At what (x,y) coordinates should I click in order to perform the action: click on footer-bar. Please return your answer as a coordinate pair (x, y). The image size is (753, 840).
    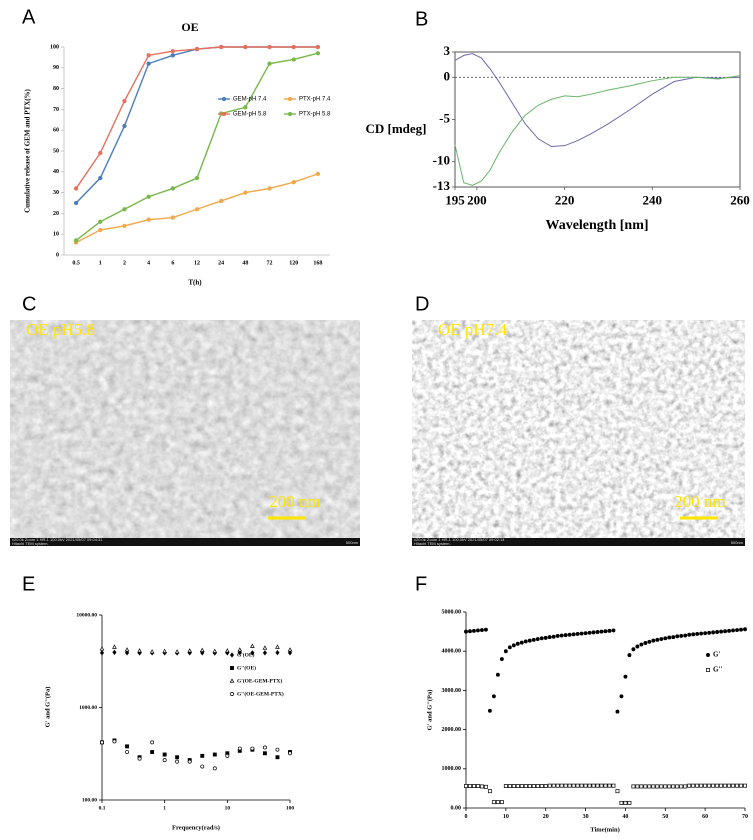
    Looking at the image, I should click on (578, 542).